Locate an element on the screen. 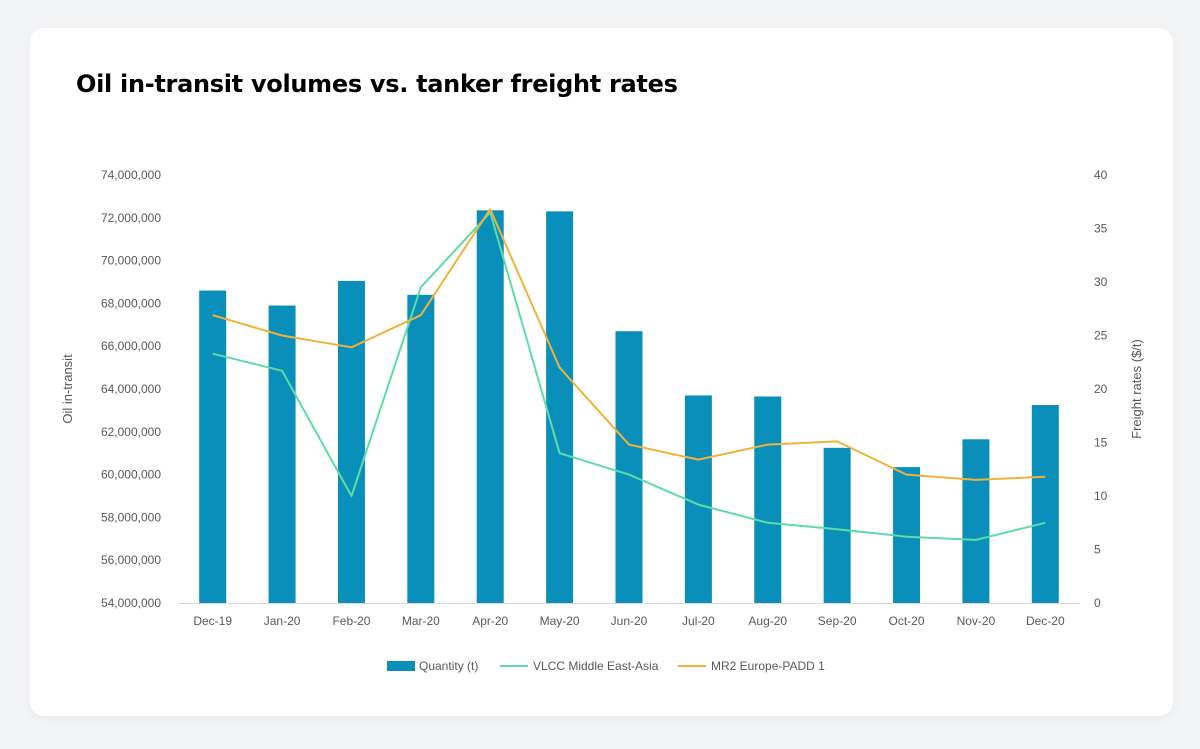 This screenshot has height=749, width=1200. y2-tick-label: 25 is located at coordinates (1101, 336).